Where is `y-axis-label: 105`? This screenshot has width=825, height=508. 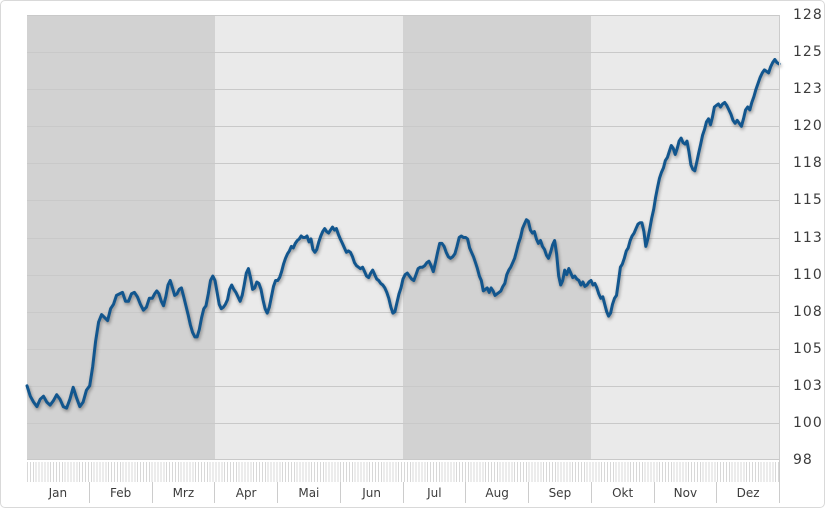 y-axis-label: 105 is located at coordinates (808, 348).